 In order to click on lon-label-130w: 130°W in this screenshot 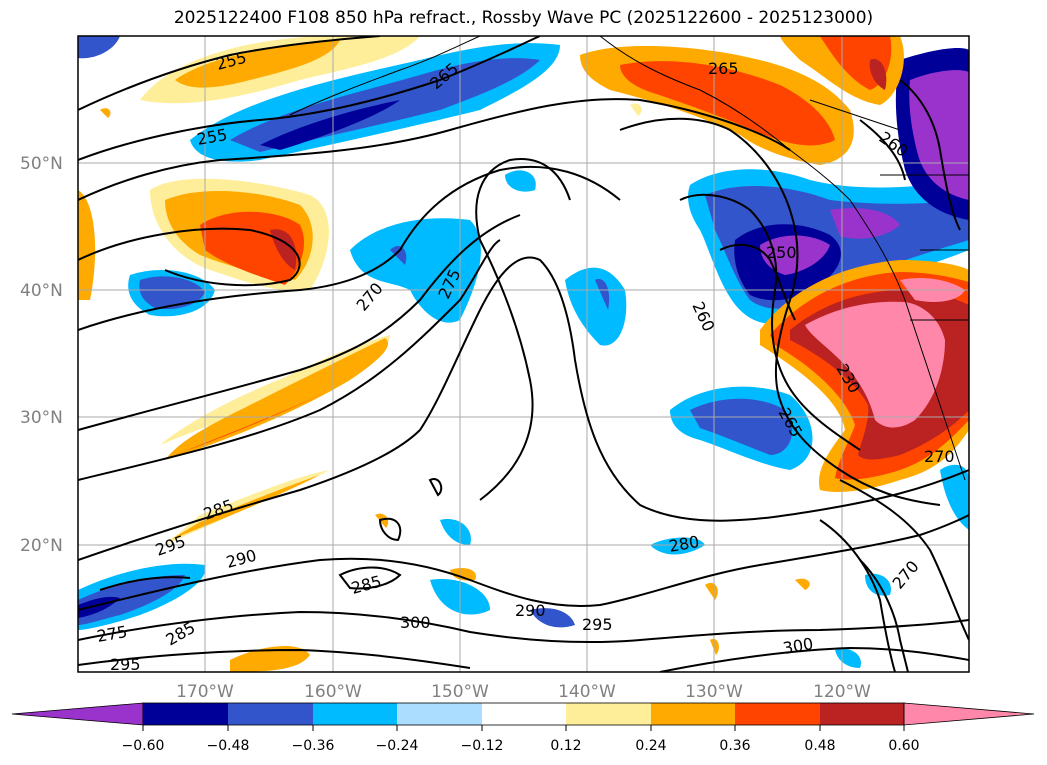, I will do `click(714, 692)`.